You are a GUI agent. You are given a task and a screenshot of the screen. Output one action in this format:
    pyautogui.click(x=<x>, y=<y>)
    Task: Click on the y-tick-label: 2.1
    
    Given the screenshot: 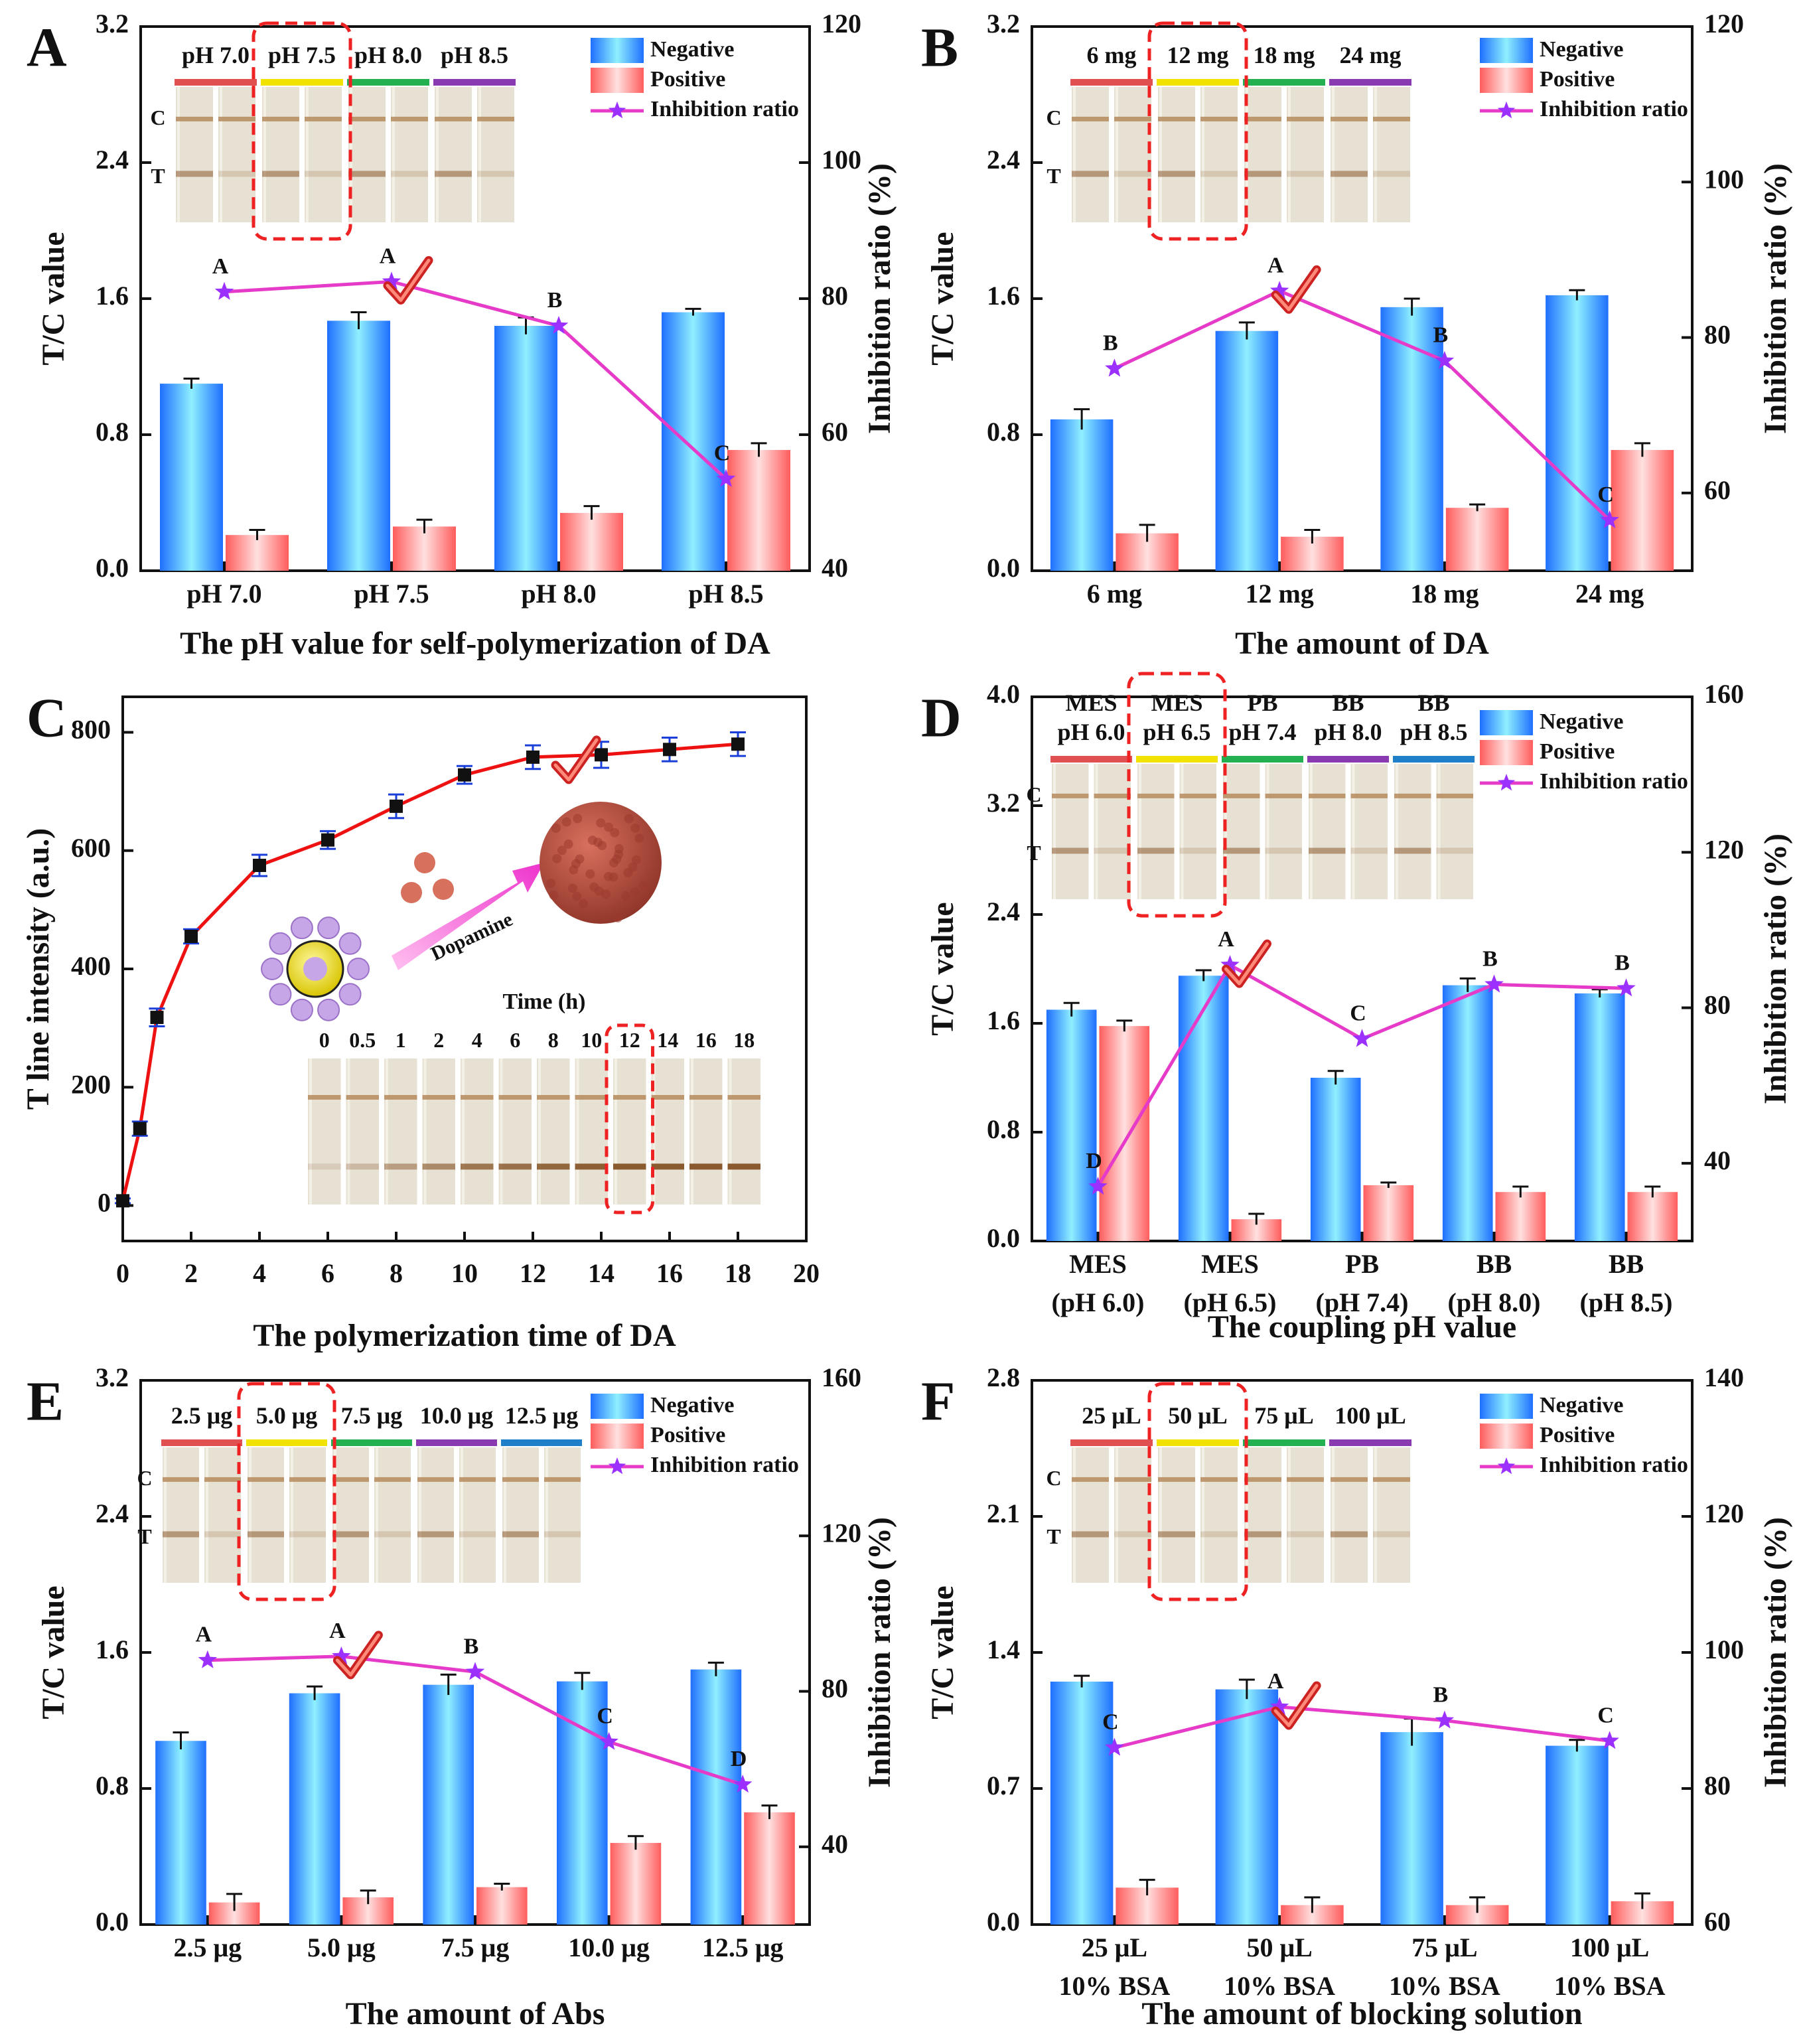 What is the action you would take?
    pyautogui.click(x=1003, y=1513)
    